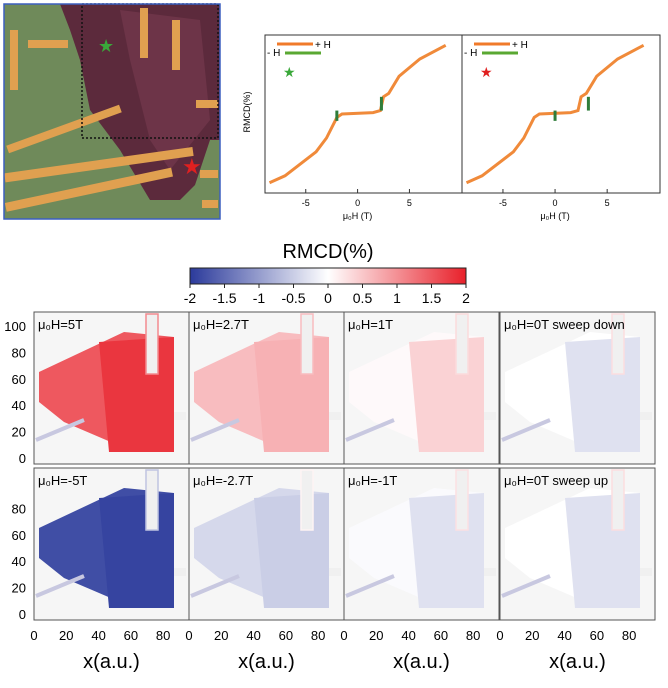 Image resolution: width=668 pixels, height=688 pixels. What do you see at coordinates (327, 273) in the screenshot?
I see `colorbar: RMCD(%) -2 -1.5 -1 -0.5 0 0.5 1 1.5 2` at bounding box center [327, 273].